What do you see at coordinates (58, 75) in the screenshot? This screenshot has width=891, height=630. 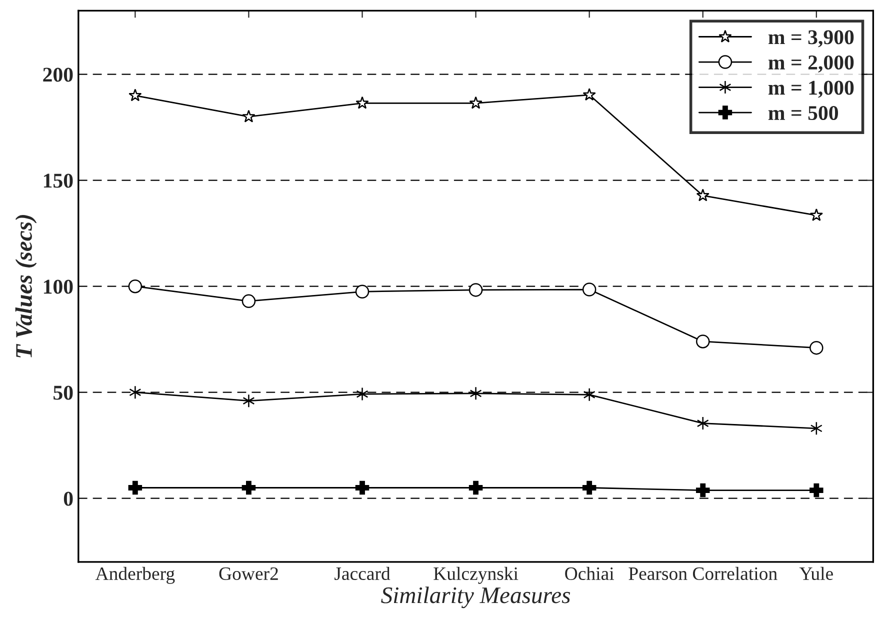 I see `y-tick-label: 200` at bounding box center [58, 75].